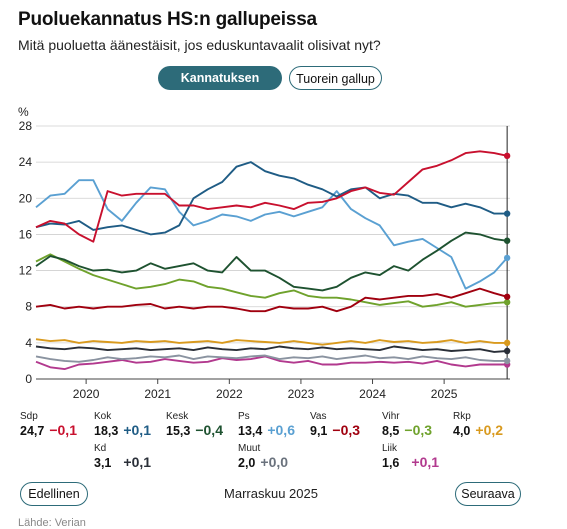  I want to click on x-tick-label: 2024, so click(372, 393).